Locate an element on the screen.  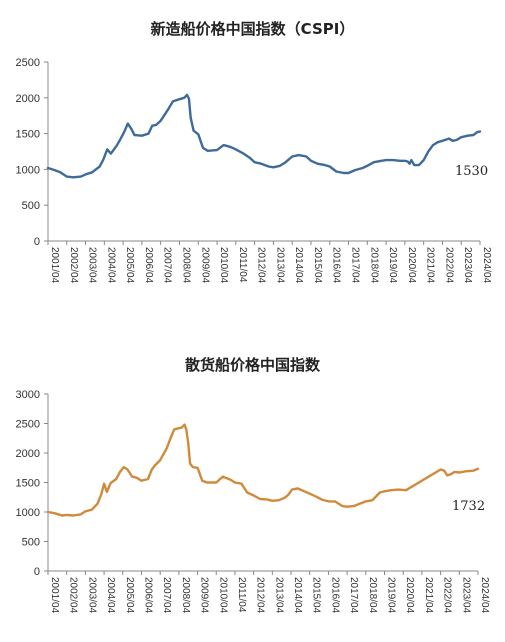
chart-title: 新造船价格中国指数（CSPI） is located at coordinates (252, 29).